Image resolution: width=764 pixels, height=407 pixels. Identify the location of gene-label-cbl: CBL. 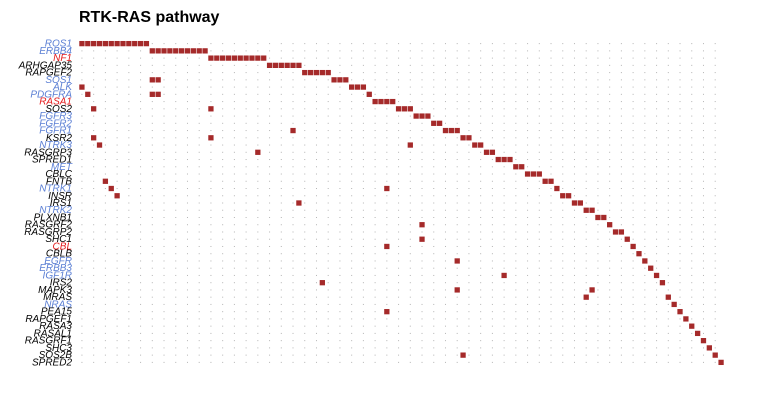
(62, 246).